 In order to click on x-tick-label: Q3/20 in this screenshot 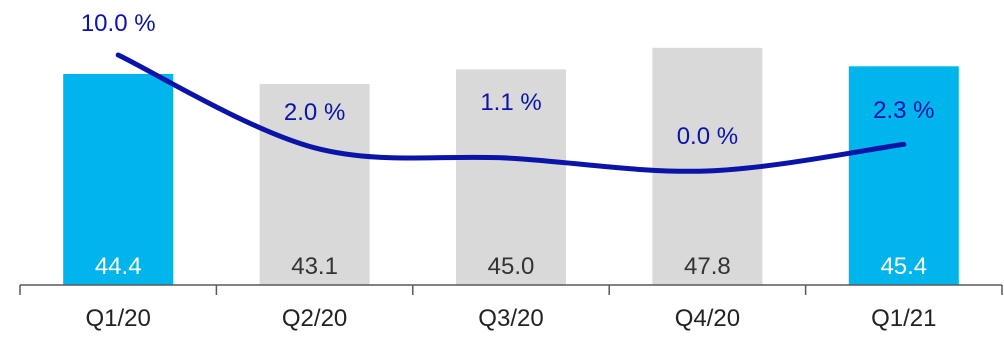, I will do `click(510, 318)`.